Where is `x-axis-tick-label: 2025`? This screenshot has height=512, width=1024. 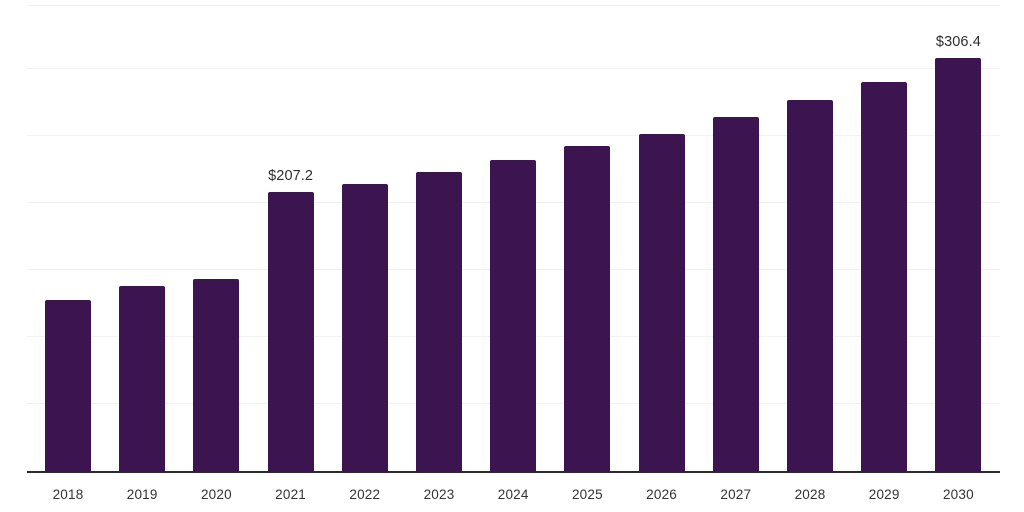 x-axis-tick-label: 2025 is located at coordinates (587, 494).